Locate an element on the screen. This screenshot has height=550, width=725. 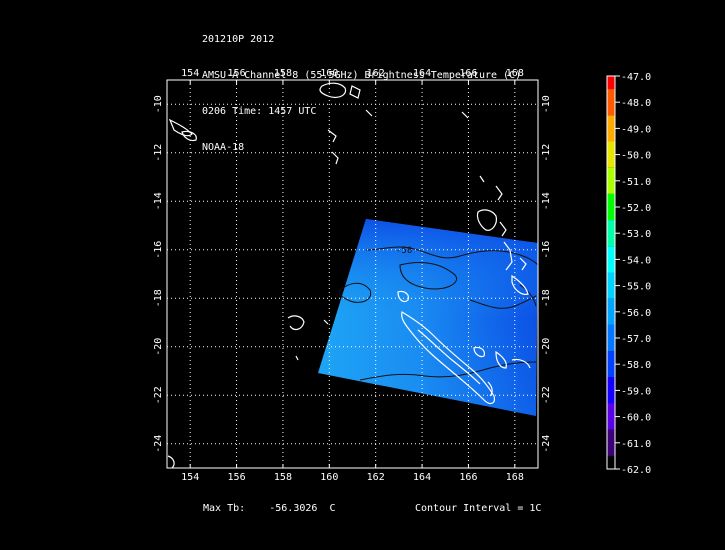
lon-tick-bottom-4: 162 is located at coordinates (376, 477).